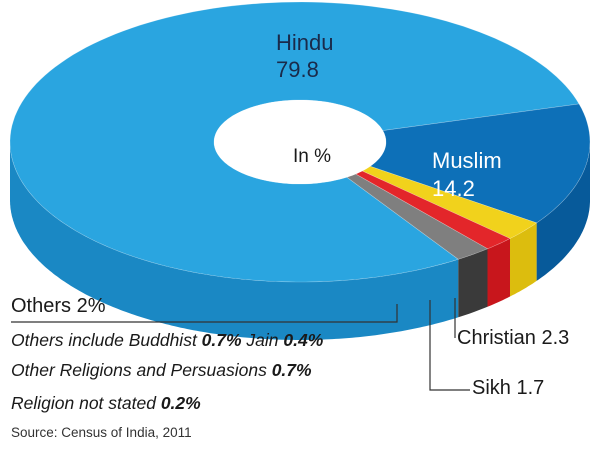 The height and width of the screenshot is (452, 591). What do you see at coordinates (101, 432) in the screenshot?
I see `source-note: Source: Census of India, 2011` at bounding box center [101, 432].